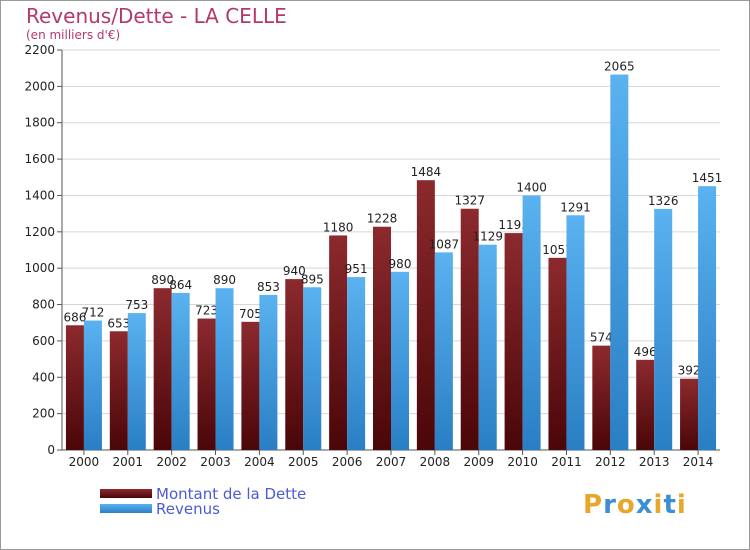  Describe the element at coordinates (126, 493) in the screenshot. I see `legend-swatch-dette` at that location.